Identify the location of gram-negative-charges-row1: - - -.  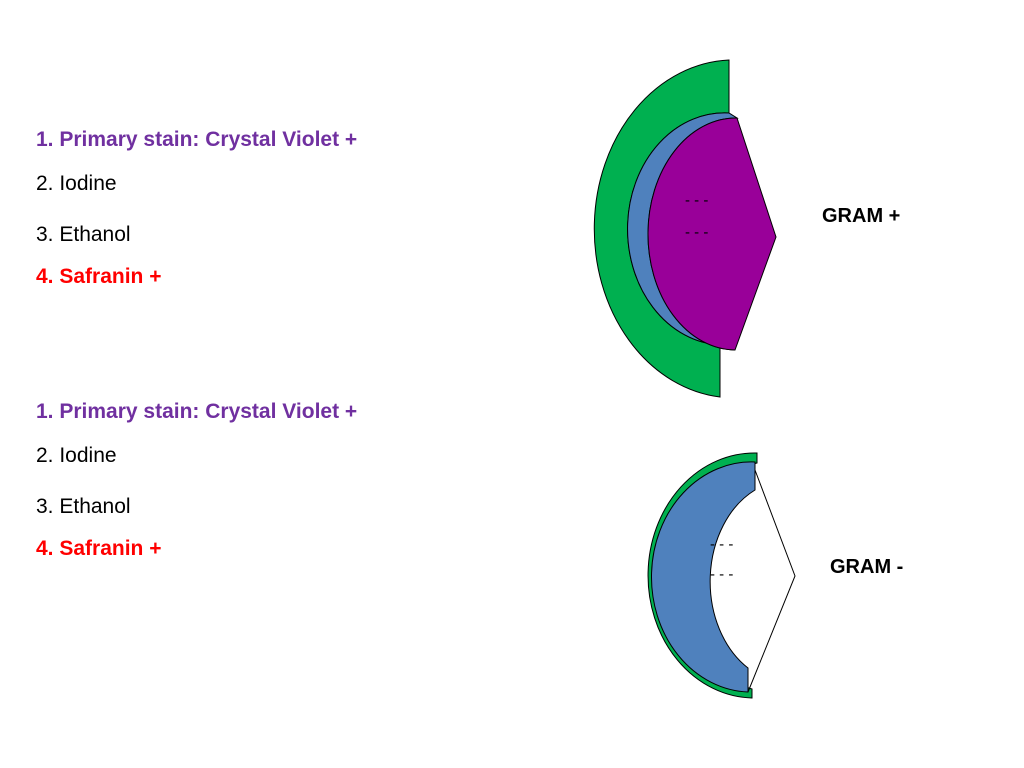
(721, 544).